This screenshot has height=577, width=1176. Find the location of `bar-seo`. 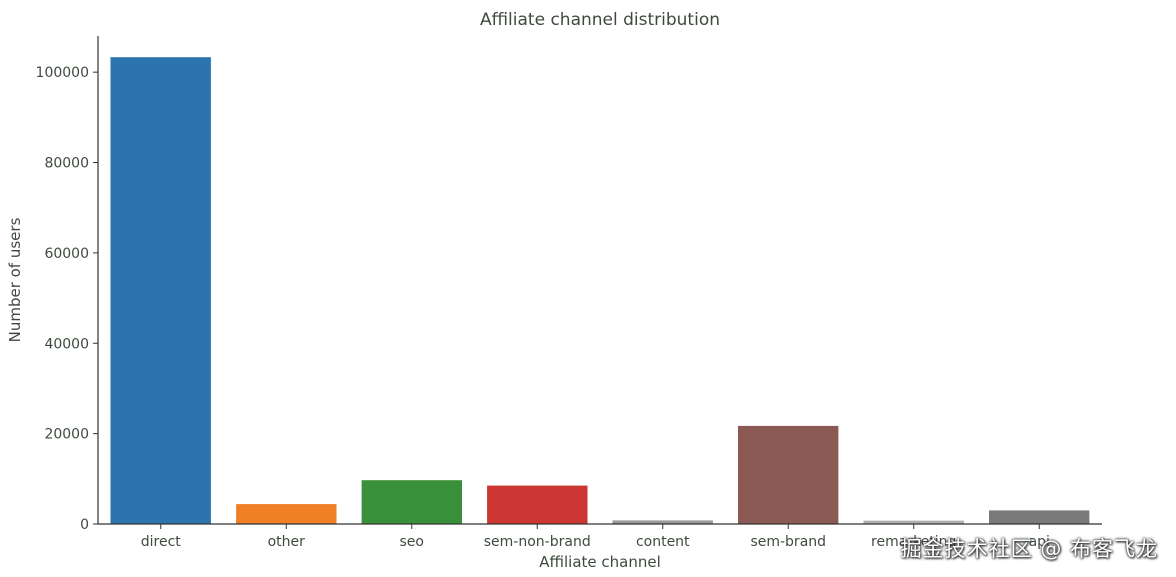

bar-seo is located at coordinates (411, 502).